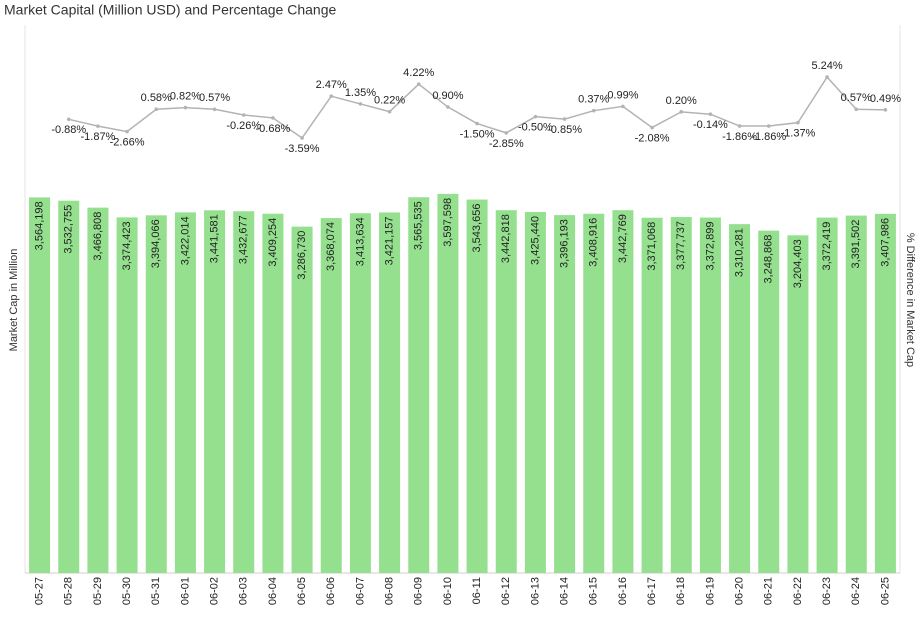 The width and height of the screenshot is (922, 618). What do you see at coordinates (244, 239) in the screenshot?
I see `bar-value-label: 3,432,677` at bounding box center [244, 239].